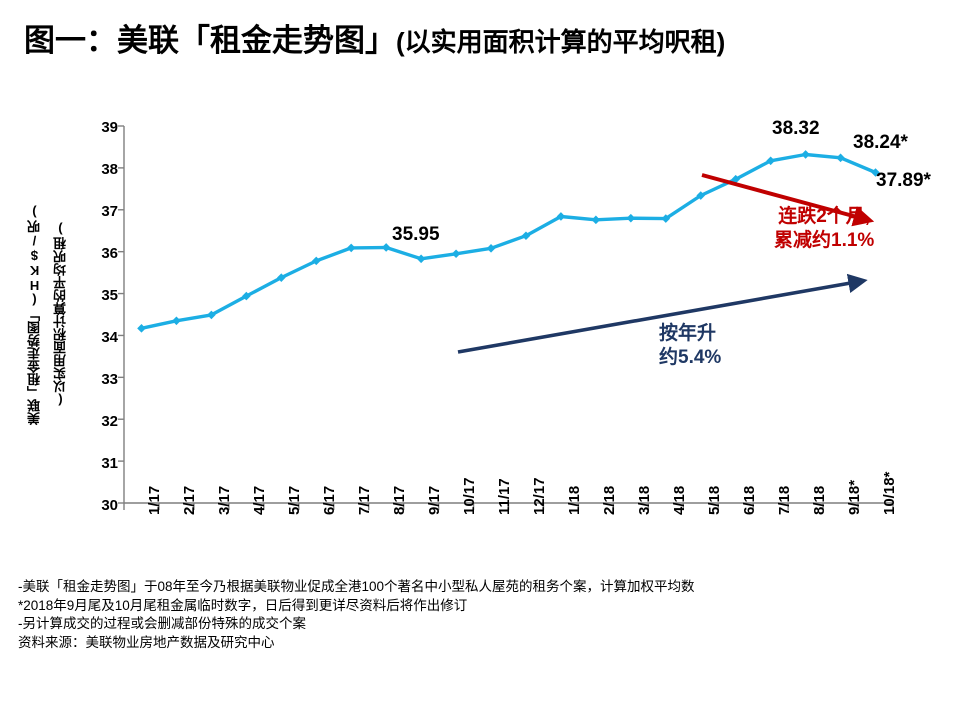  What do you see at coordinates (609, 500) in the screenshot?
I see `x-tick-label: 2/18` at bounding box center [609, 500].